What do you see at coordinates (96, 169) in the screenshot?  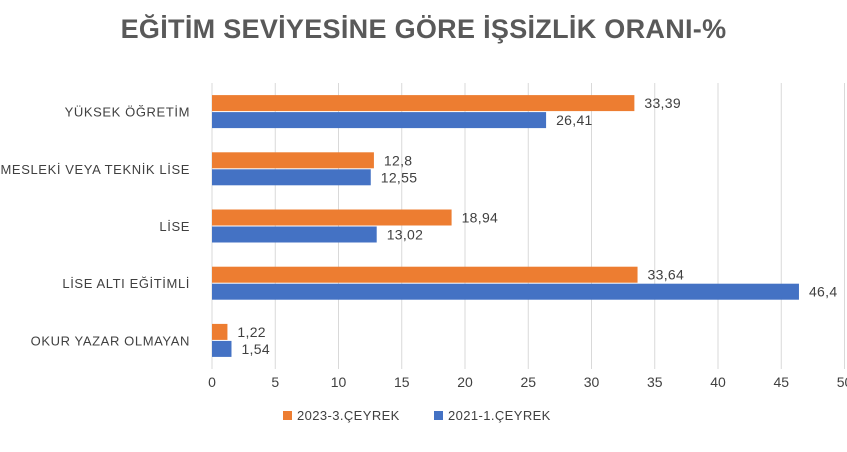 I see `category-label: MESLEKİ VEYA TEKNİK LİSE` at bounding box center [96, 169].